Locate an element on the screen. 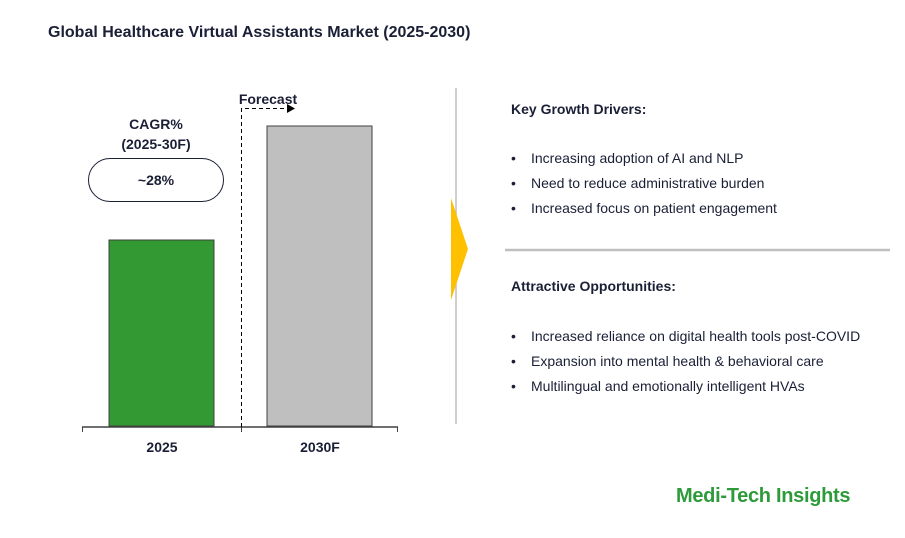 This screenshot has width=905, height=538. forecast-divider is located at coordinates (264, 267).